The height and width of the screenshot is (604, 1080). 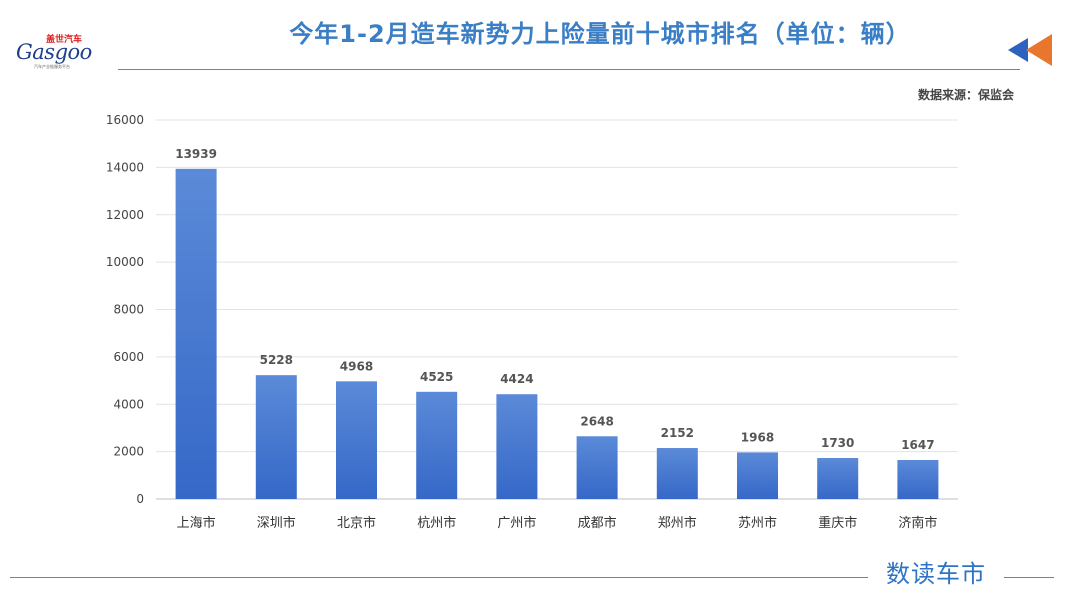 What do you see at coordinates (757, 437) in the screenshot?
I see `data-label: 1968` at bounding box center [757, 437].